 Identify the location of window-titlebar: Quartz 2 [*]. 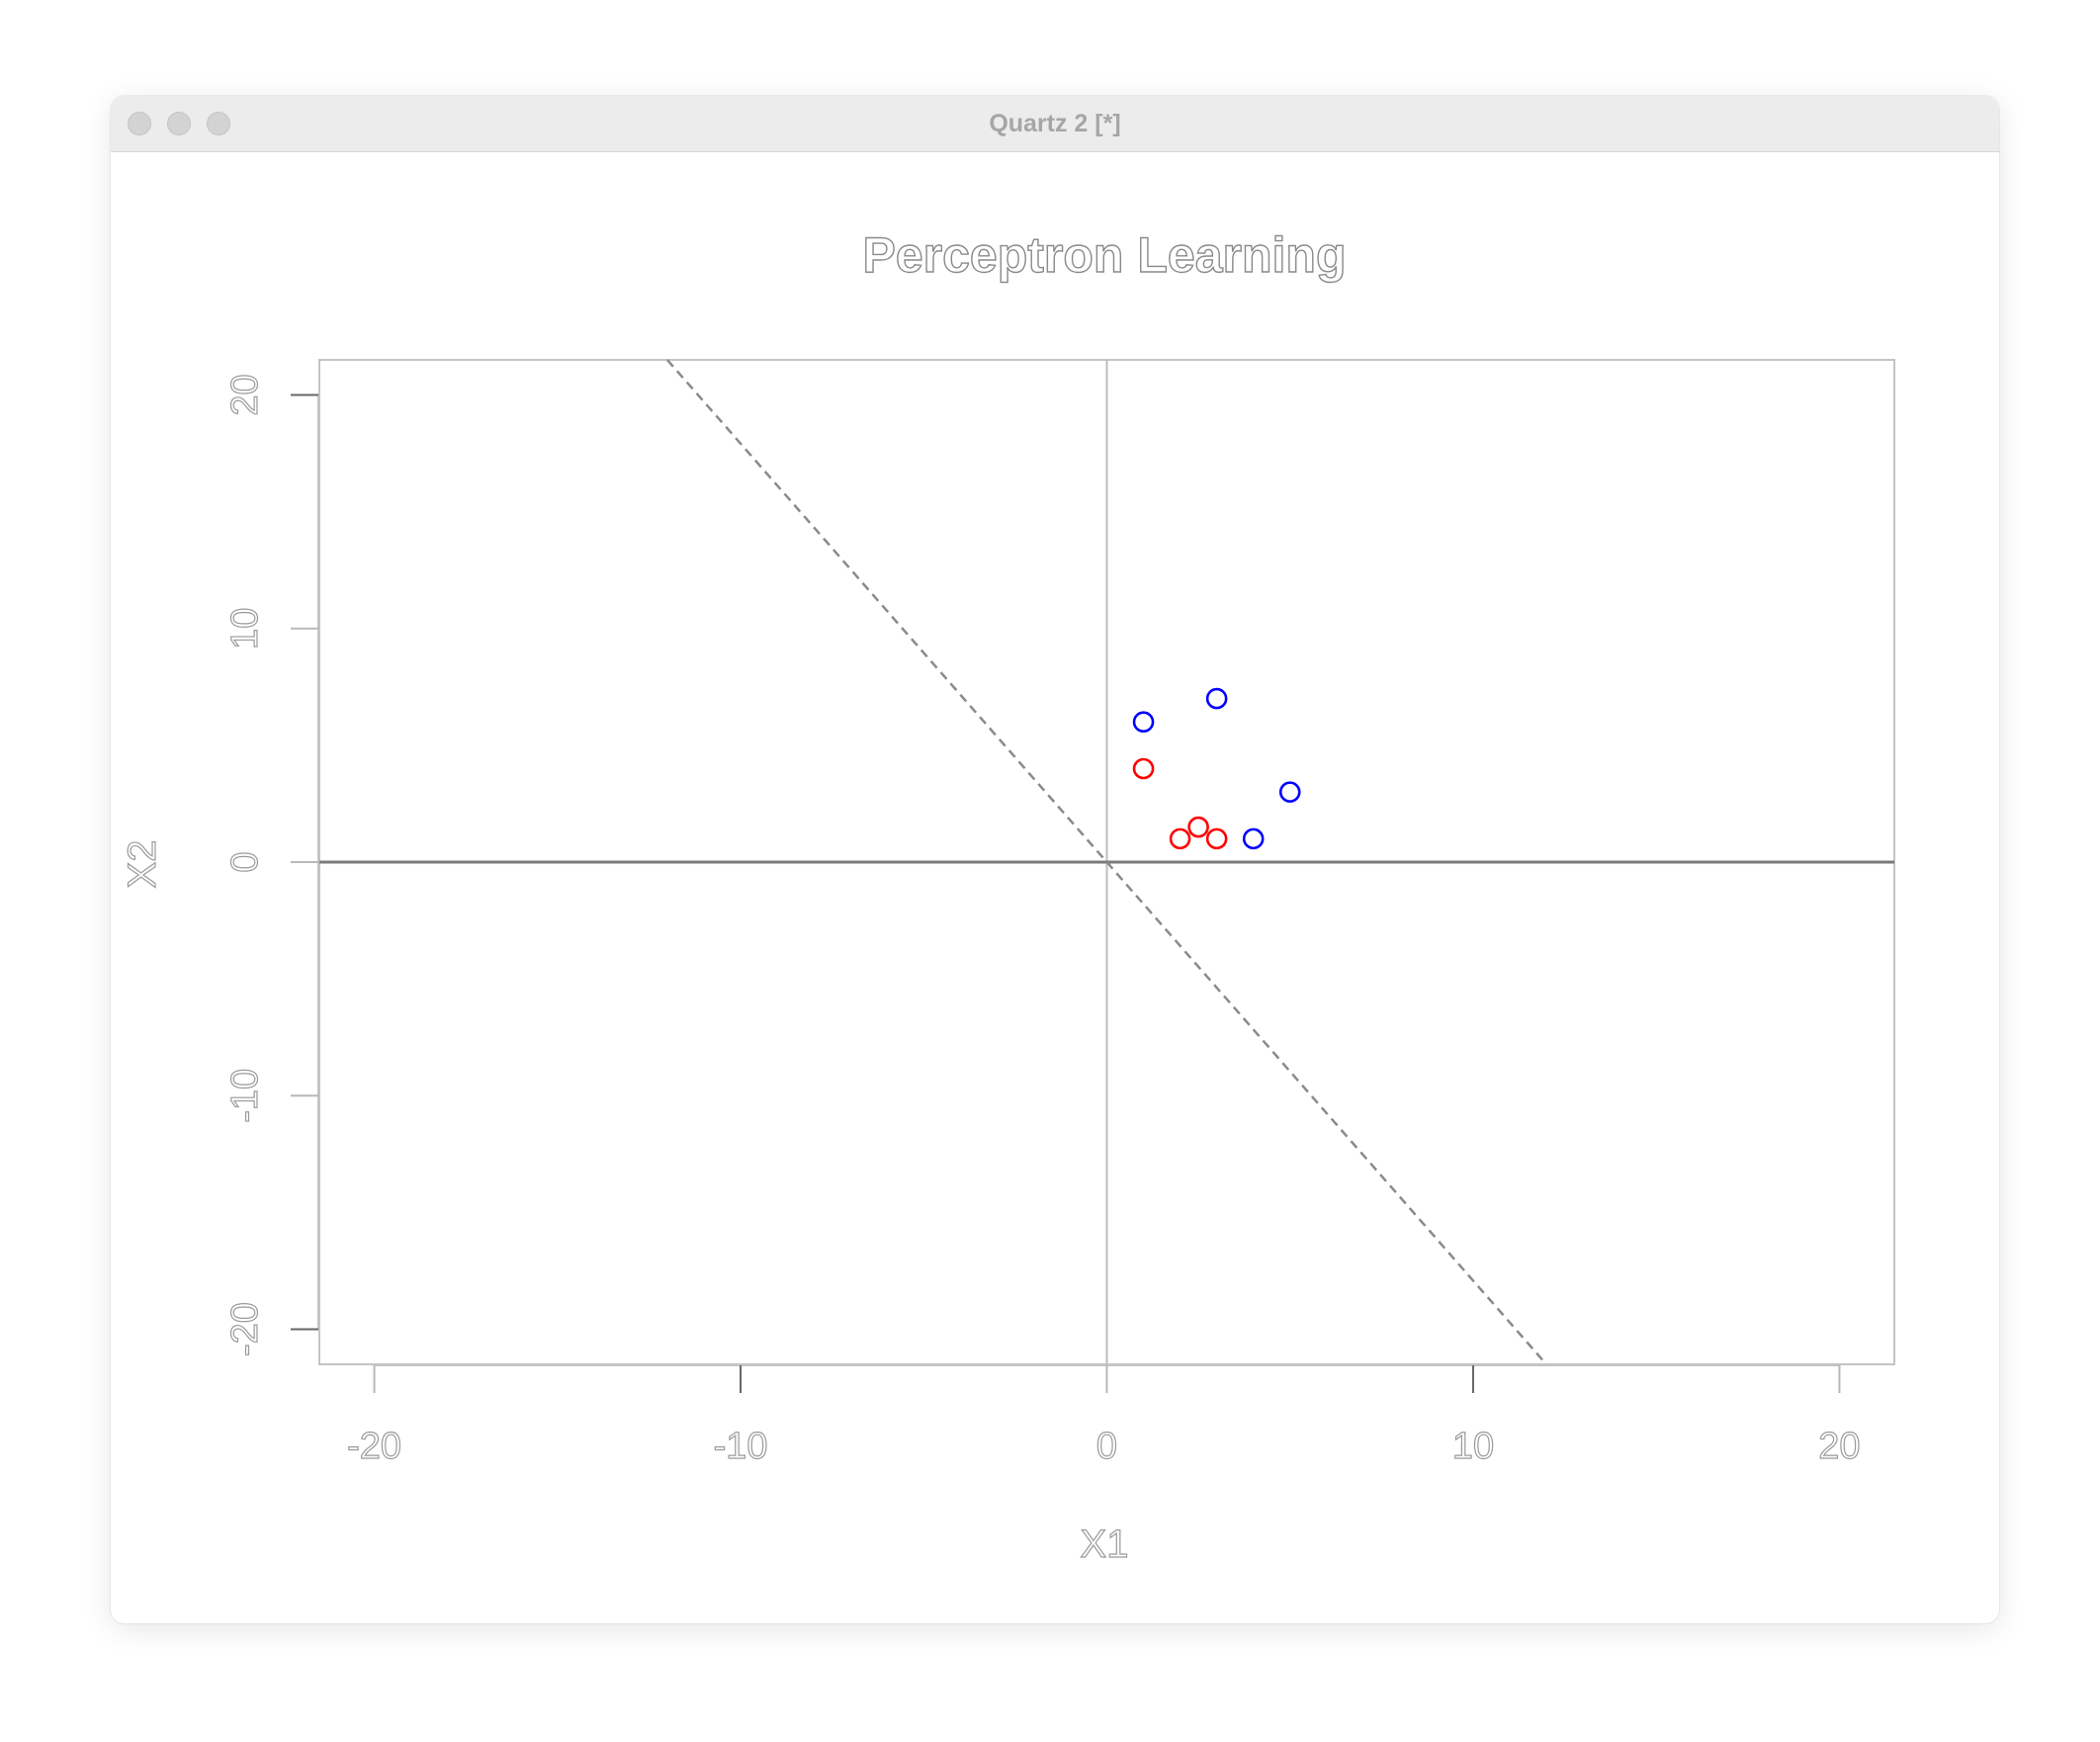
(1055, 124).